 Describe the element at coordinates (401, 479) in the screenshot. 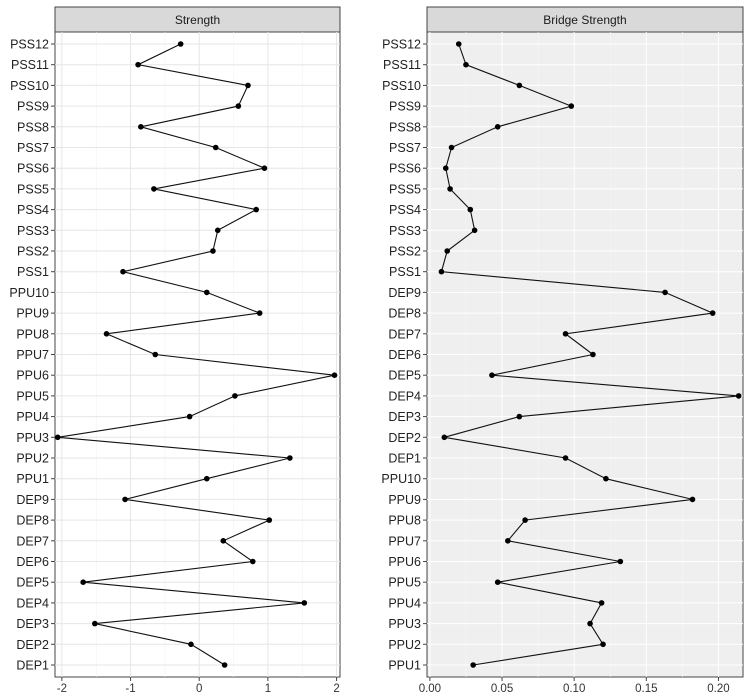

I see `bridge-strength-y-tick-label: PPU10` at that location.